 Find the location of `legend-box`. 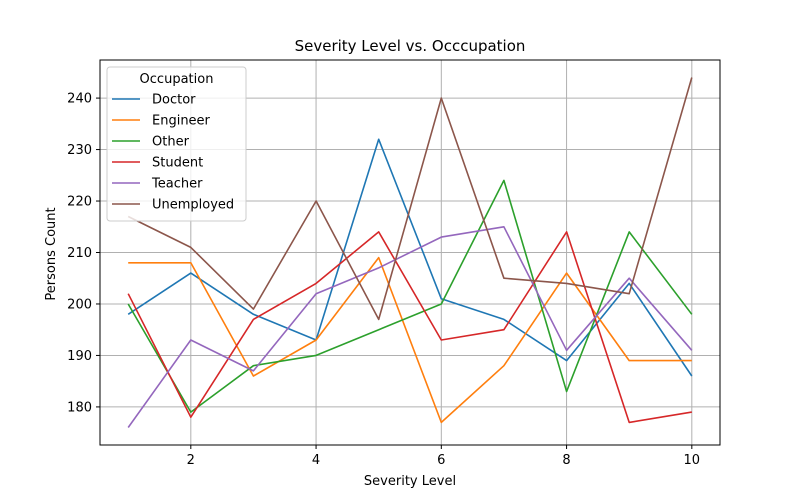

legend-box is located at coordinates (176, 144).